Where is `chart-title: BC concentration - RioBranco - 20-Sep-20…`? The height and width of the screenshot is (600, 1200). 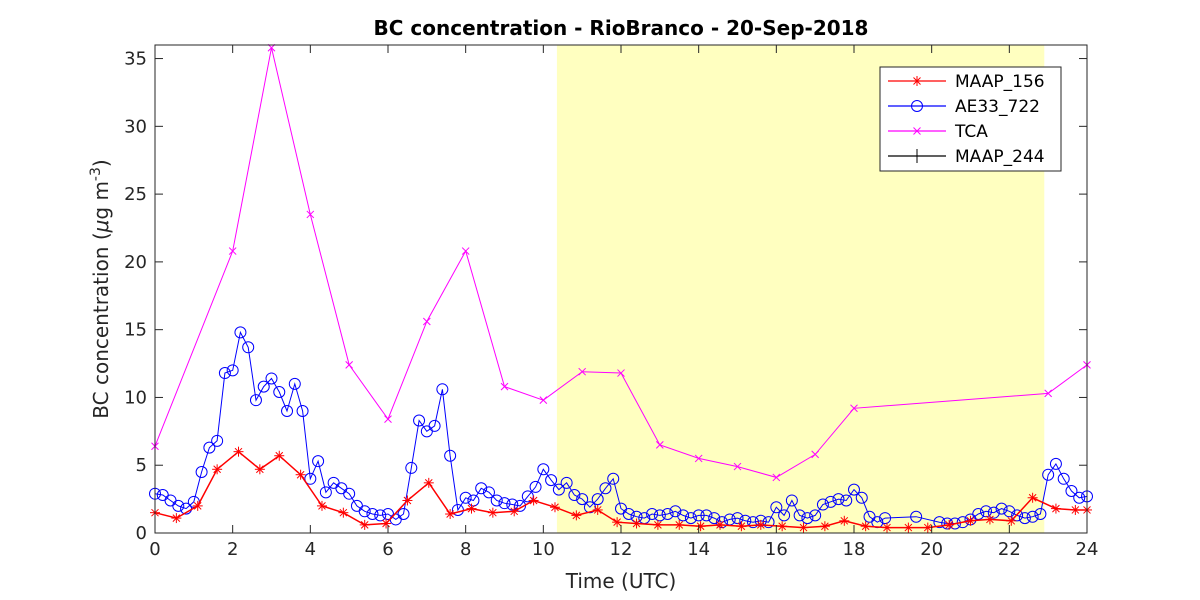 chart-title: BC concentration - RioBranco - 20-Sep-20… is located at coordinates (621, 28).